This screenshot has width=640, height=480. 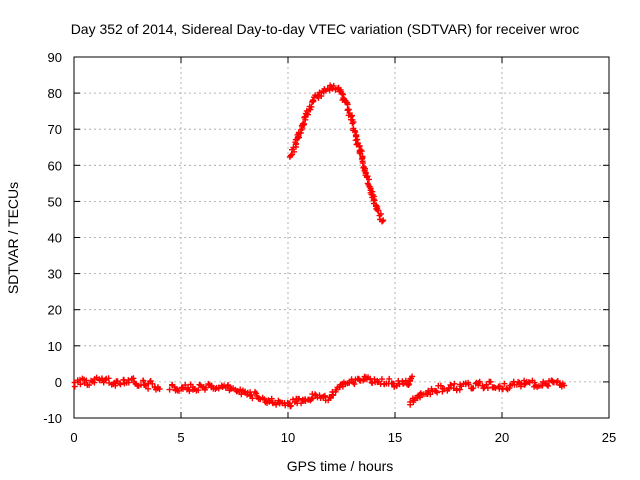 I want to click on y-tick-label: 60, so click(x=55, y=165).